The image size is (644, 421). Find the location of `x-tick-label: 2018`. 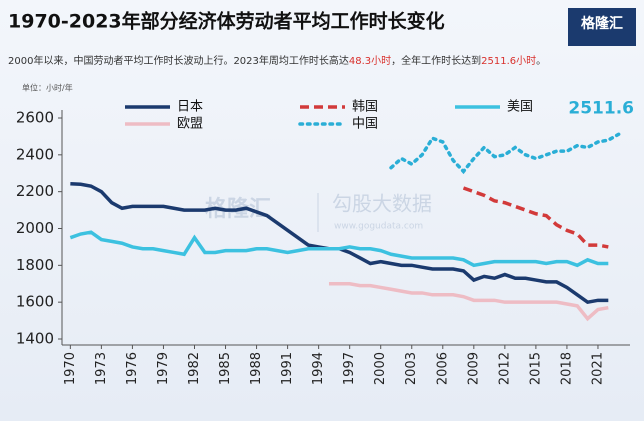

x-tick-label: 2018 is located at coordinates (566, 368).